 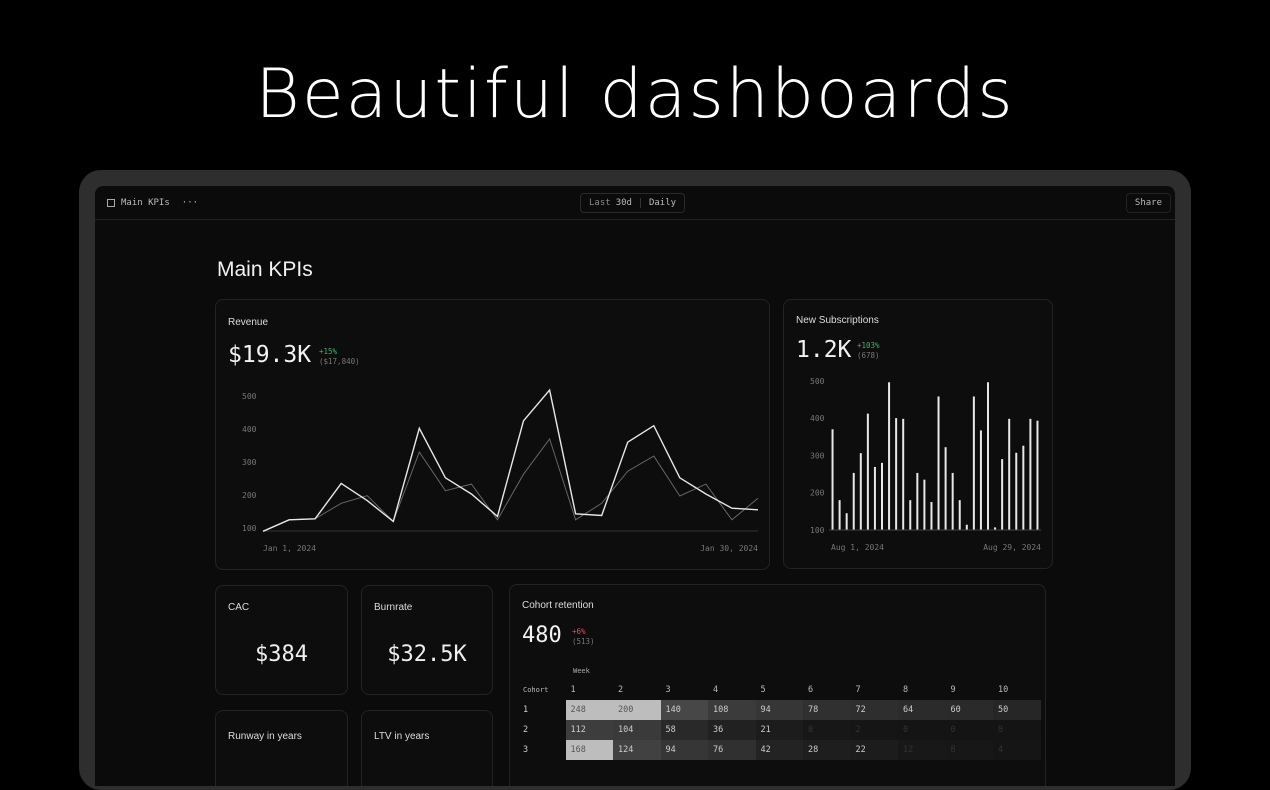 What do you see at coordinates (281, 748) in the screenshot?
I see `runway-card: Runway in years` at bounding box center [281, 748].